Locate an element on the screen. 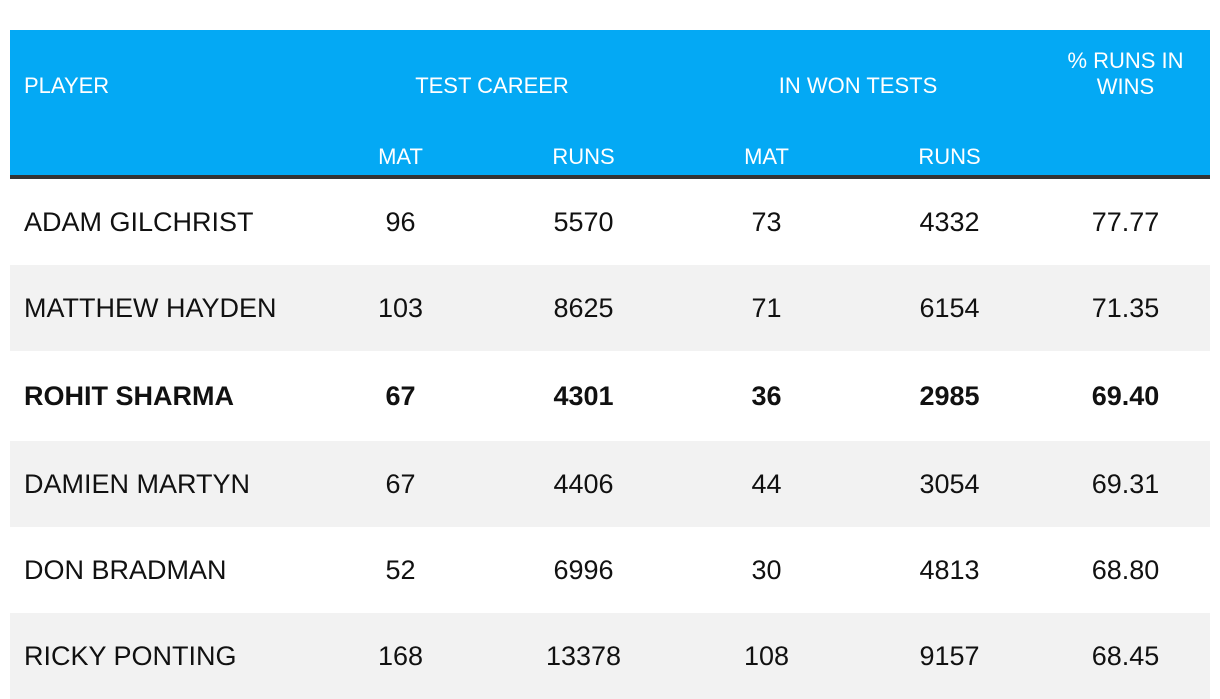  table-row: DON BRADMAN 52 6996 30 4813 68.80 is located at coordinates (610, 570).